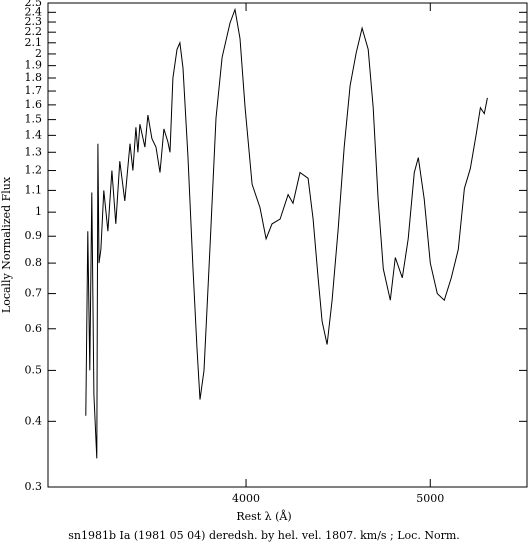  What do you see at coordinates (34, 134) in the screenshot?
I see `y-tick-label: 1.4` at bounding box center [34, 134].